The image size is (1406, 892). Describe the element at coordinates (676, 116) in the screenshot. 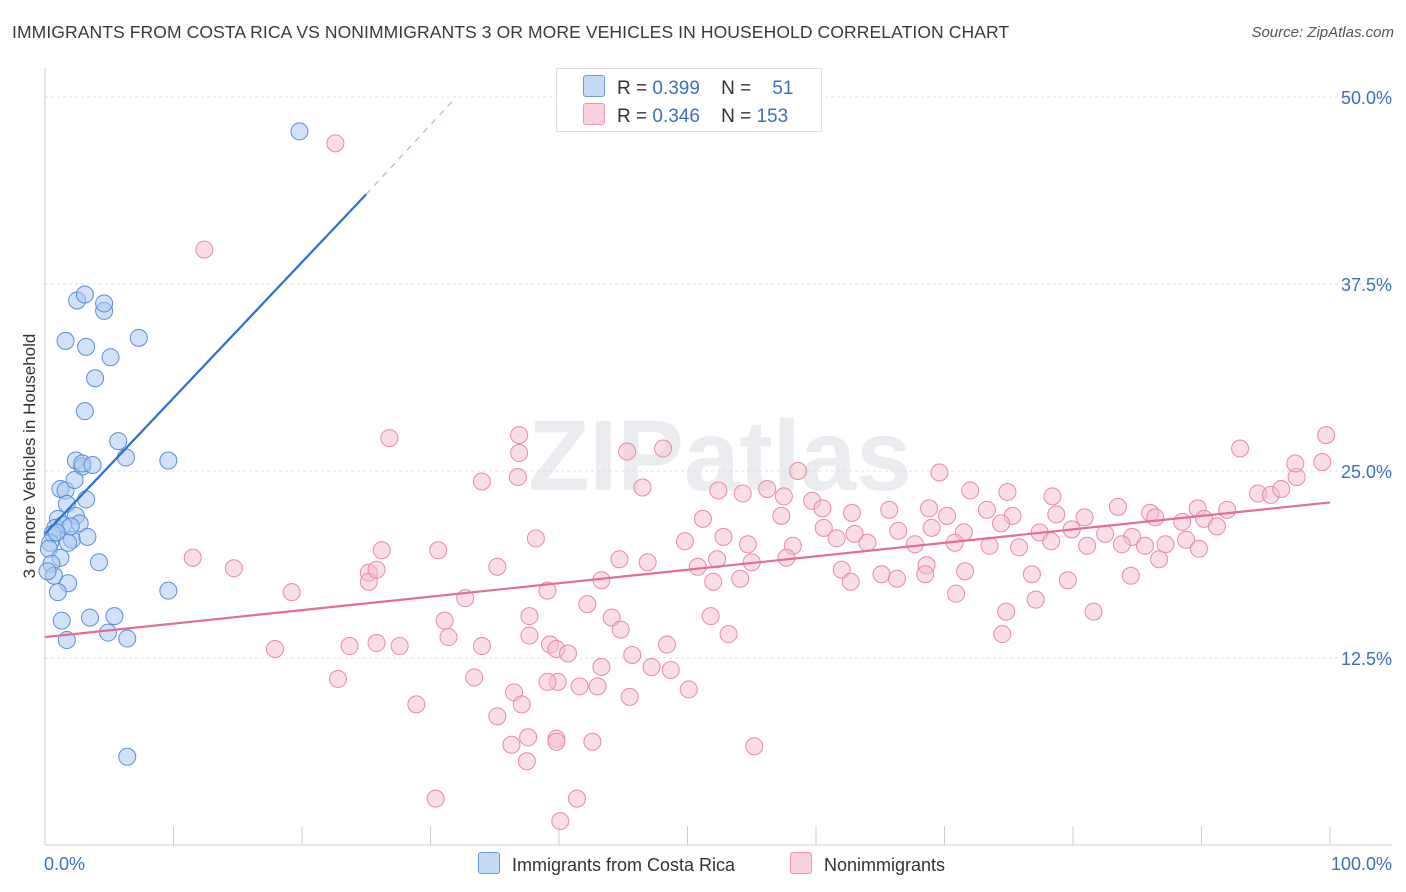

I see `legend-r-value: 0.346` at that location.